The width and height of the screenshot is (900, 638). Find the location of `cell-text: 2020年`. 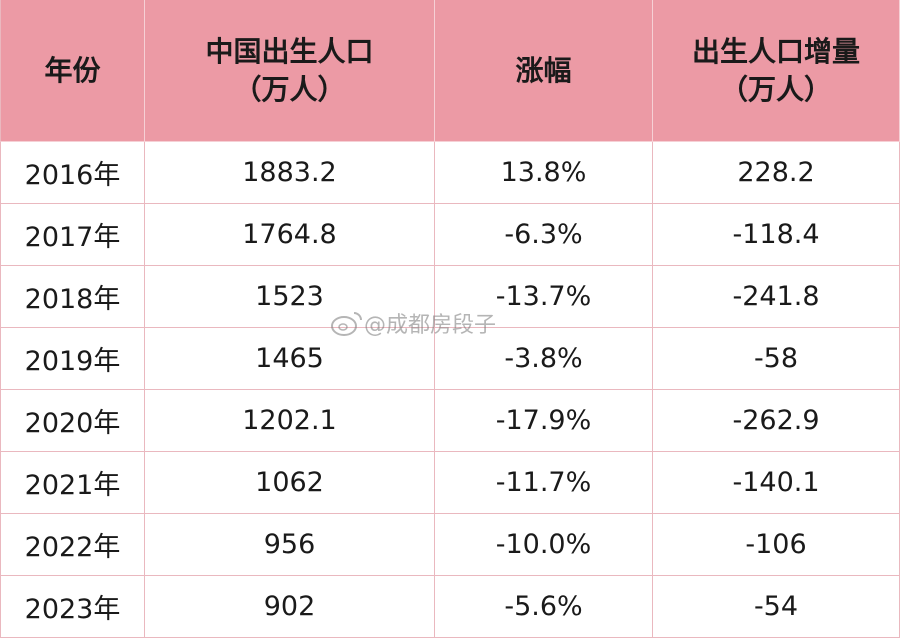

cell-text: 2020年 is located at coordinates (72, 423).